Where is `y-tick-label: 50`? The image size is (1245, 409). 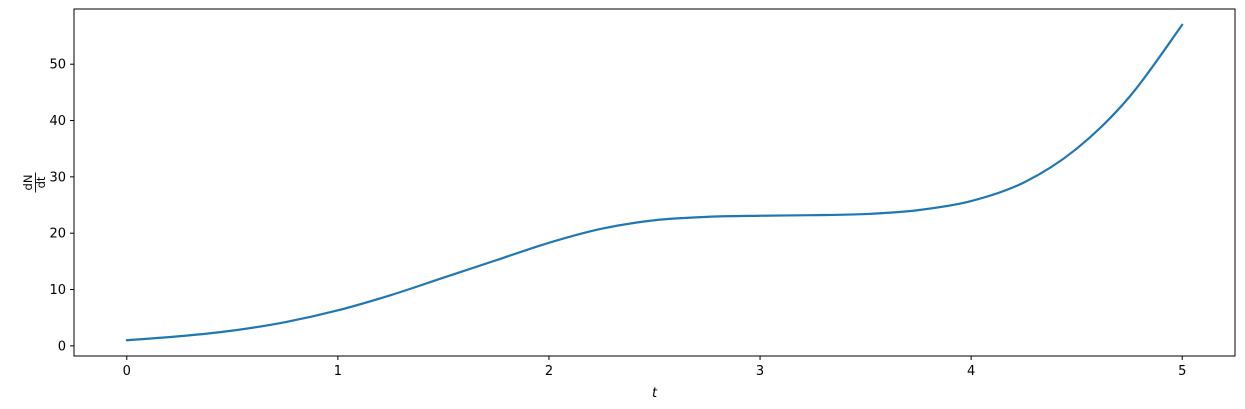 y-tick-label: 50 is located at coordinates (57, 65).